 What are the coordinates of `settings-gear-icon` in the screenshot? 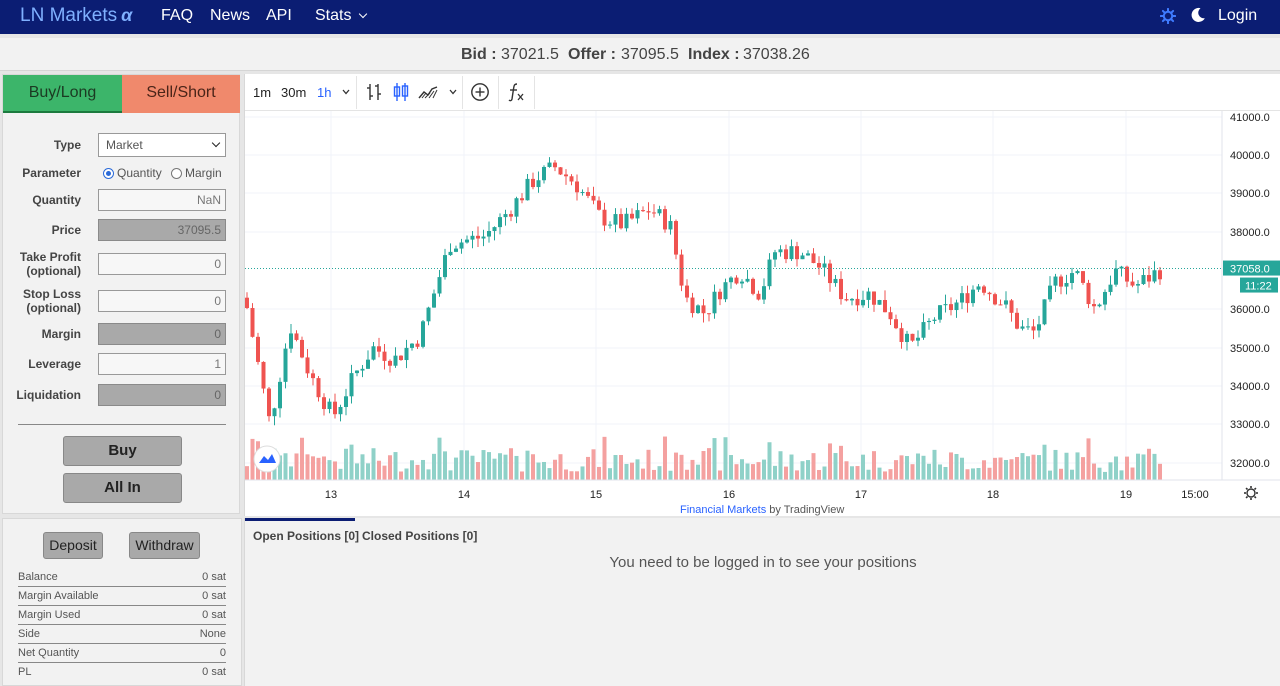 It's located at (1168, 16).